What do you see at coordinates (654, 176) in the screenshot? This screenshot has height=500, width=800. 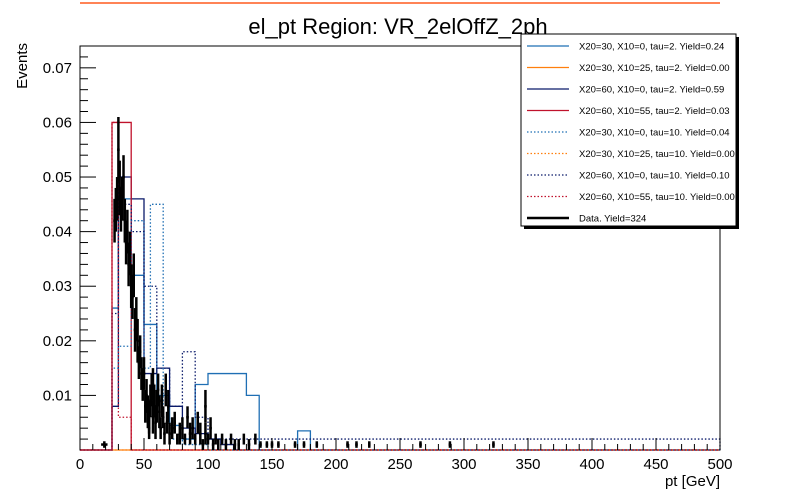 I see `legend-entry-label: X20=60, X10=0, tau=10. Yield=0.10` at bounding box center [654, 176].